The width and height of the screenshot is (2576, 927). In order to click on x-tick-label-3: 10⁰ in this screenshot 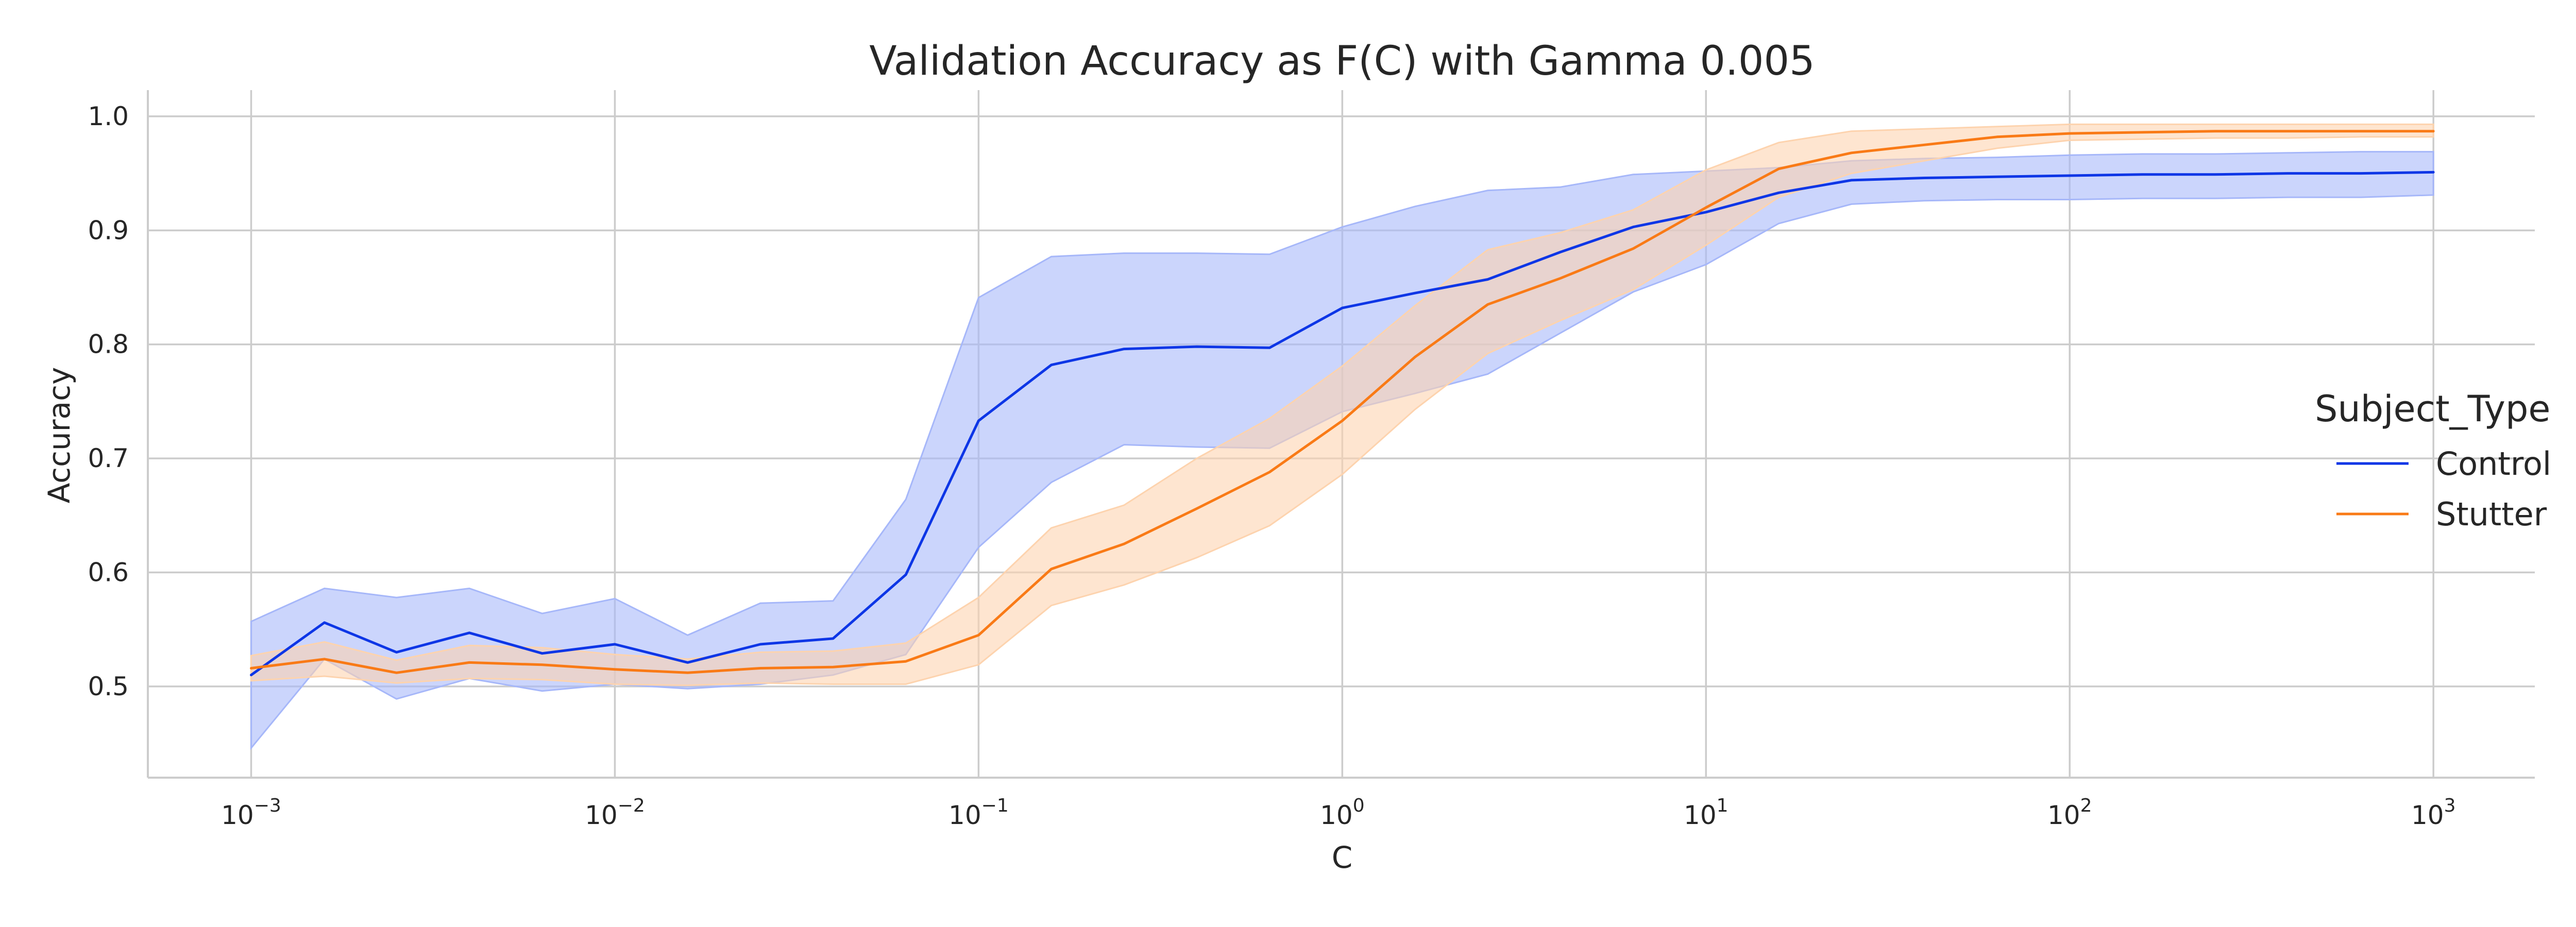, I will do `click(1342, 812)`.